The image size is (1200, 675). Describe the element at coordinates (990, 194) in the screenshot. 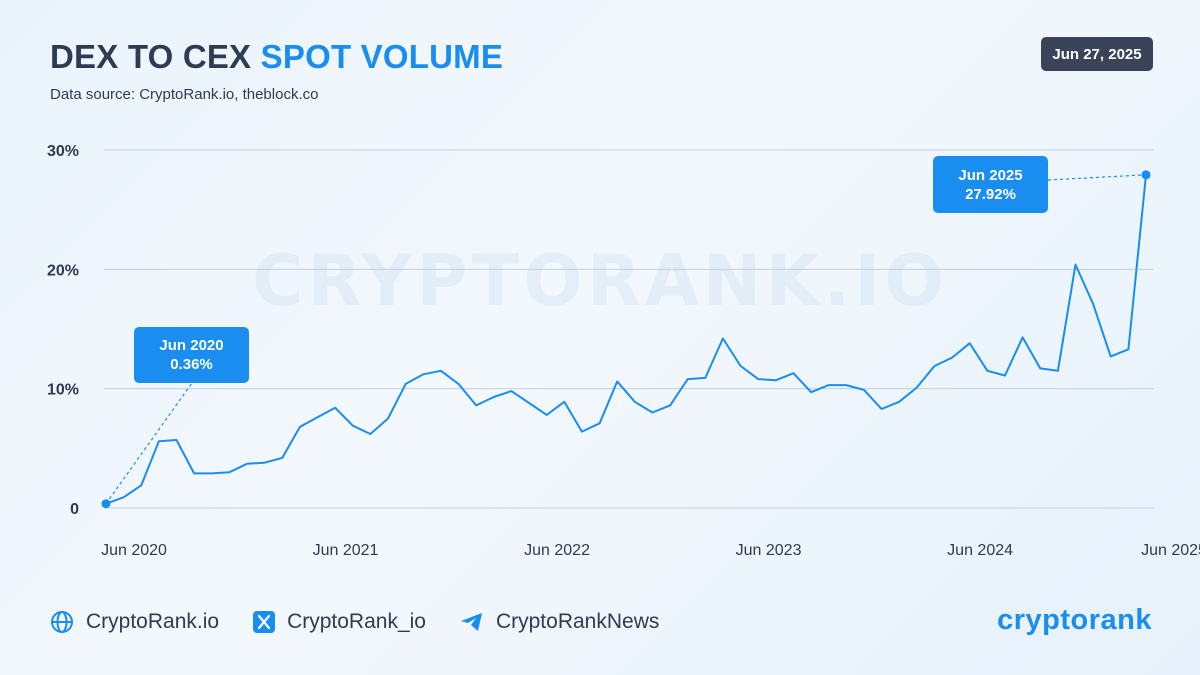

I see `callout-jun-2025-value: 27.92%` at that location.